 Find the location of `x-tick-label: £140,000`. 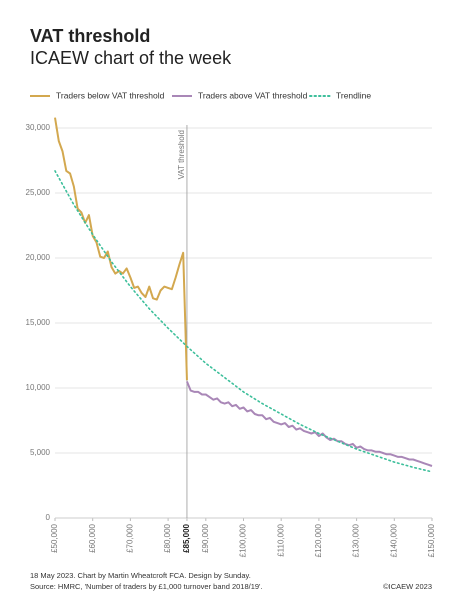

x-tick-label: £140,000 is located at coordinates (393, 540).